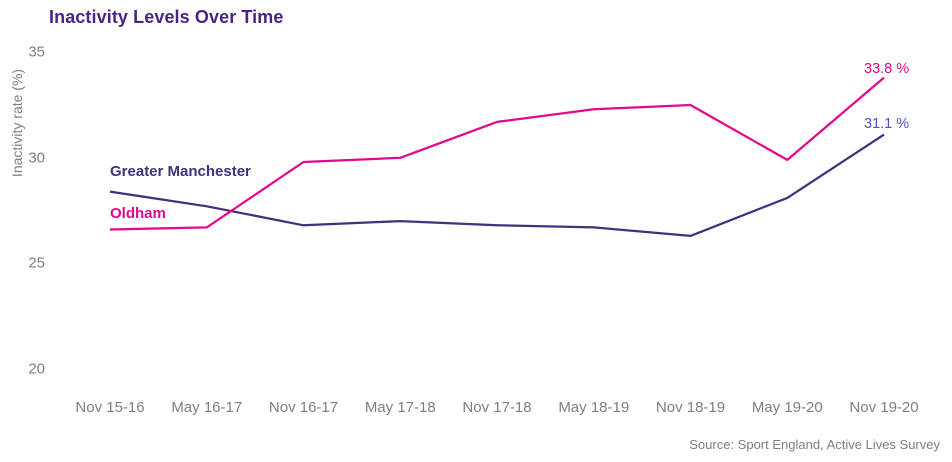  What do you see at coordinates (36, 369) in the screenshot?
I see `y-tick-20: 20` at bounding box center [36, 369].